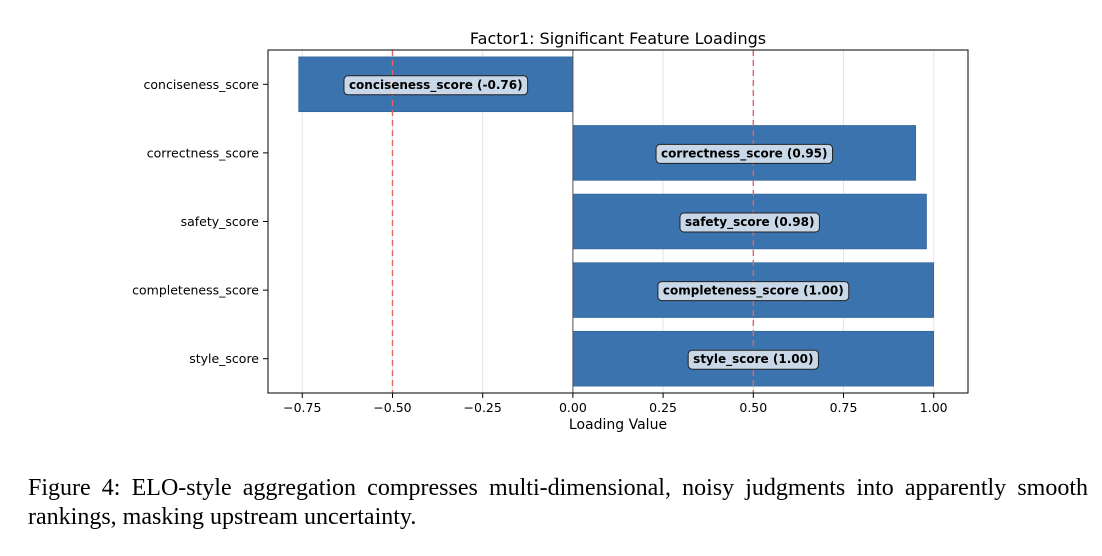  I want to click on x-tick-label: 1.00, so click(934, 407).